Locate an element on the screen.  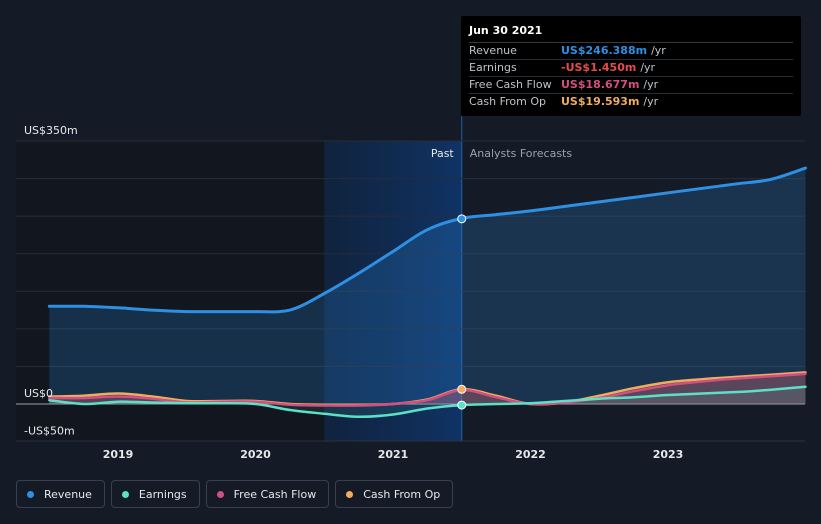
x-tick-label: 2021 is located at coordinates (393, 454).